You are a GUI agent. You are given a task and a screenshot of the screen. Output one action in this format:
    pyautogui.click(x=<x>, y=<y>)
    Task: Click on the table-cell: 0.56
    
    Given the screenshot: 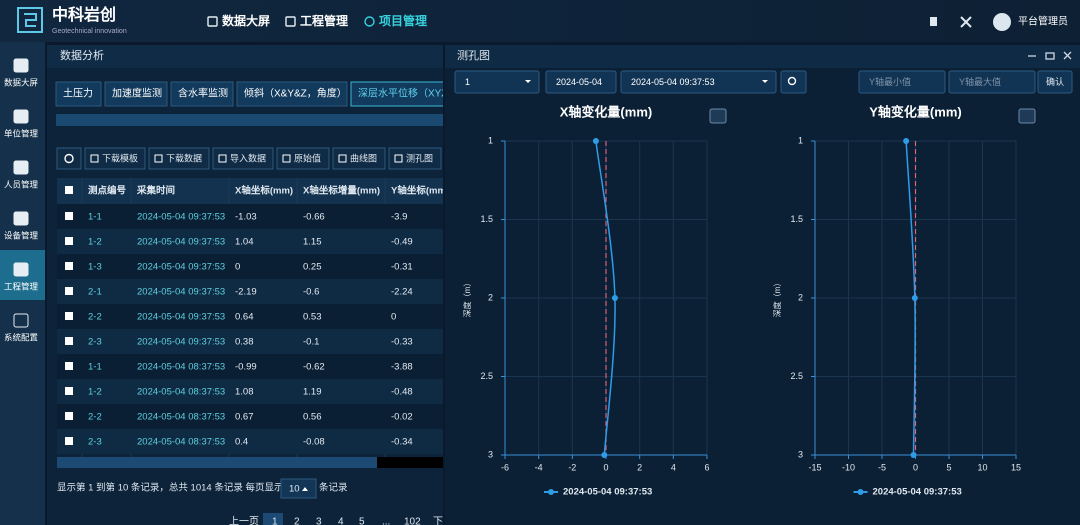 What is the action you would take?
    pyautogui.click(x=312, y=417)
    